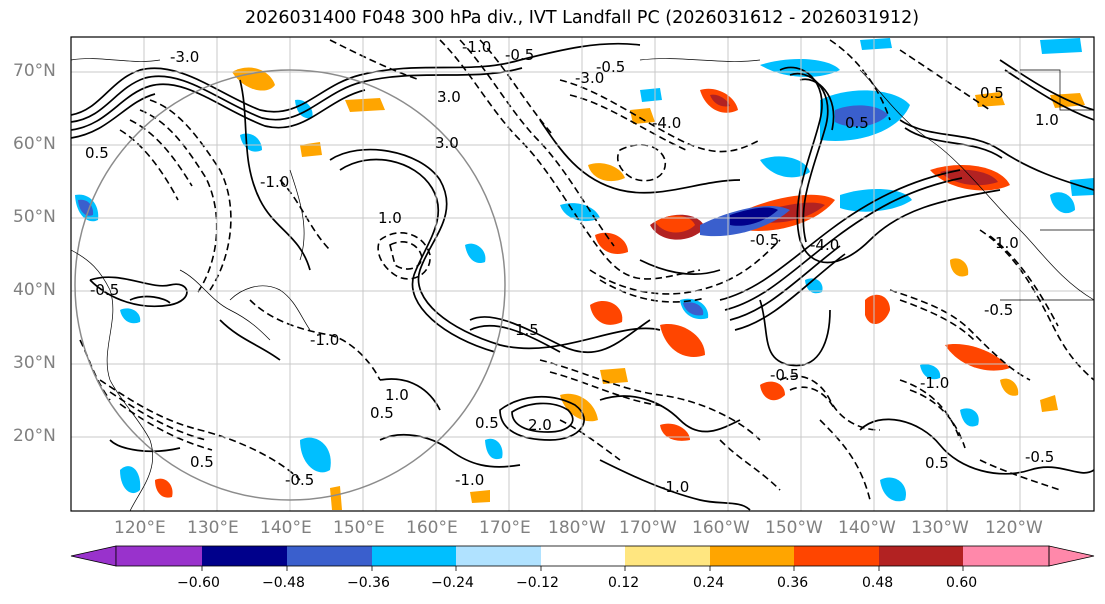  I want to click on contour-label: 1.5, so click(527, 330).